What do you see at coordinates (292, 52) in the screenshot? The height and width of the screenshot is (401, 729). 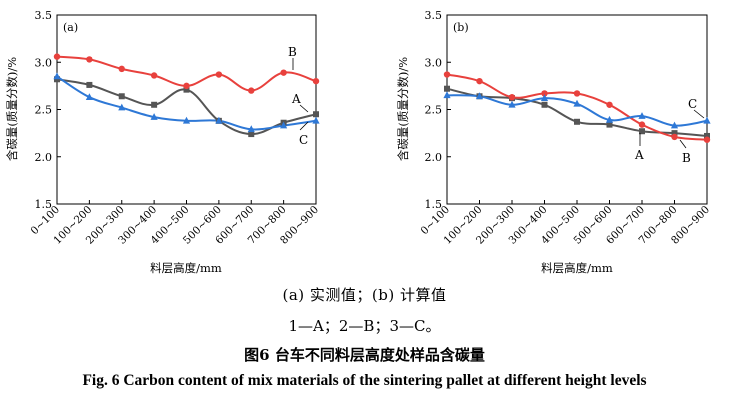 I see `chart-a-tag-b: B` at bounding box center [292, 52].